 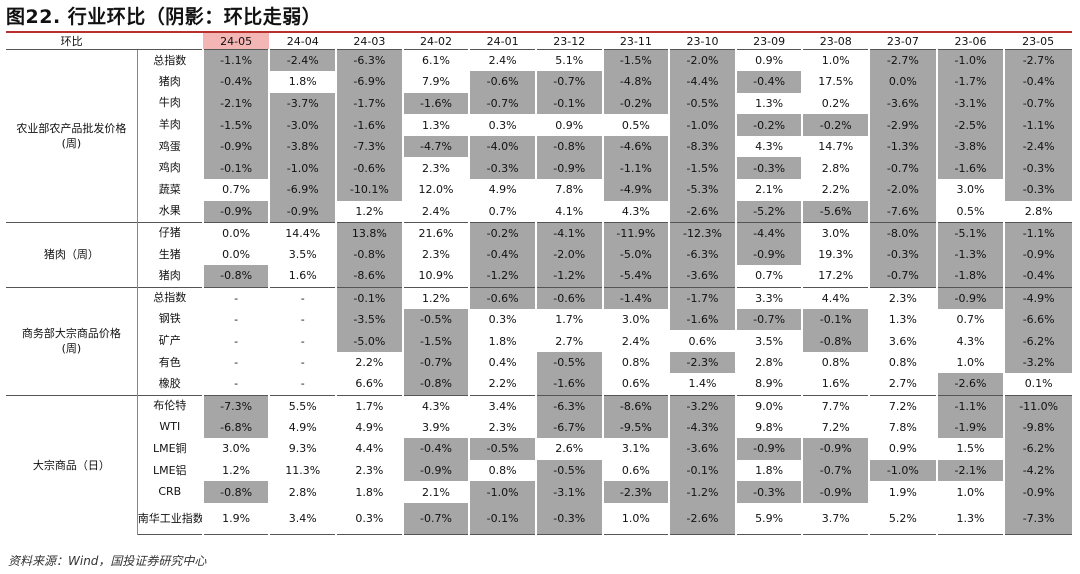 I want to click on value-cell: -8.3%, so click(x=702, y=146).